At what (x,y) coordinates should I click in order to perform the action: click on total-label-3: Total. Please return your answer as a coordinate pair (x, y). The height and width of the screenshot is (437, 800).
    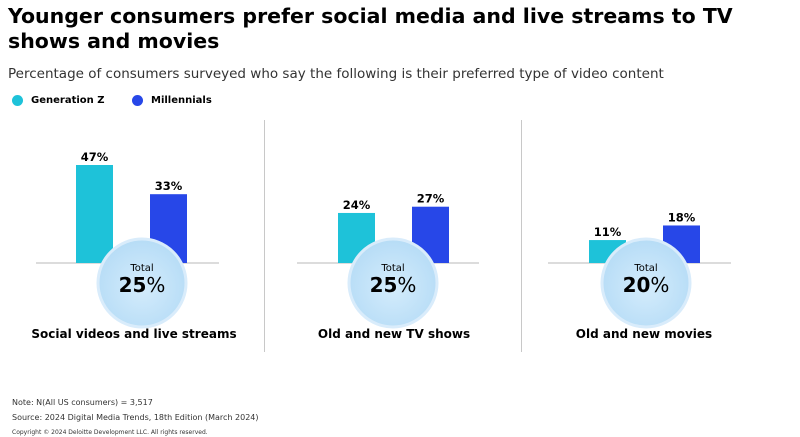
    Looking at the image, I should click on (645, 268).